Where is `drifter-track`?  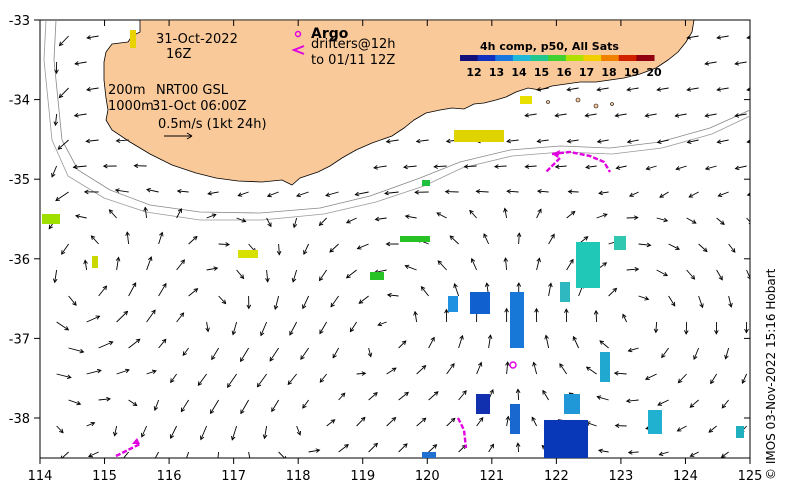 drifter-track is located at coordinates (128, 450).